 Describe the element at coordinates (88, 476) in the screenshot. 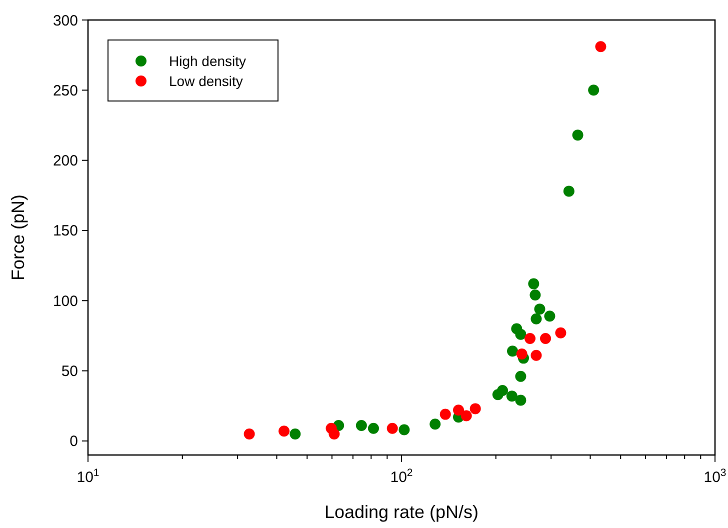

I see `x-tick-label: 10$^{1}$` at that location.